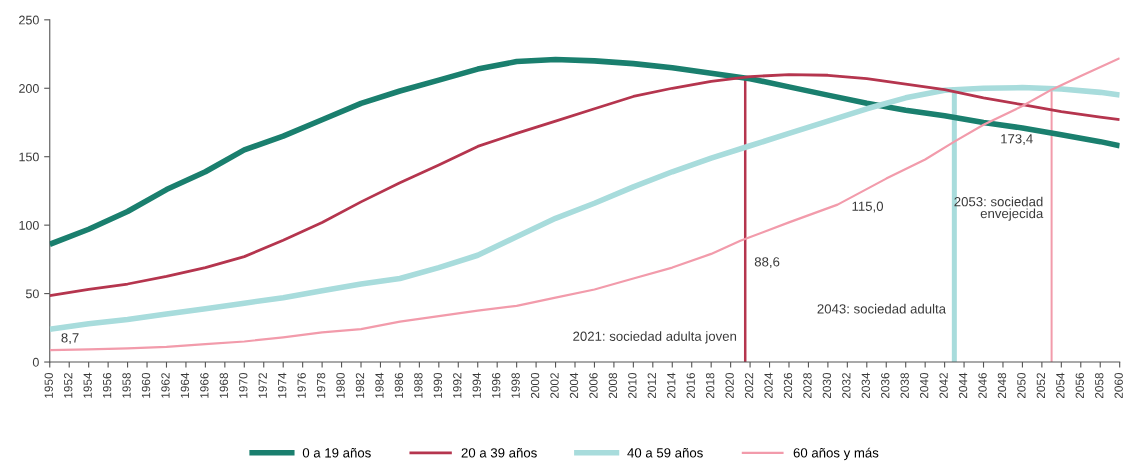  I want to click on x-tick-label: 2004, so click(574, 385).